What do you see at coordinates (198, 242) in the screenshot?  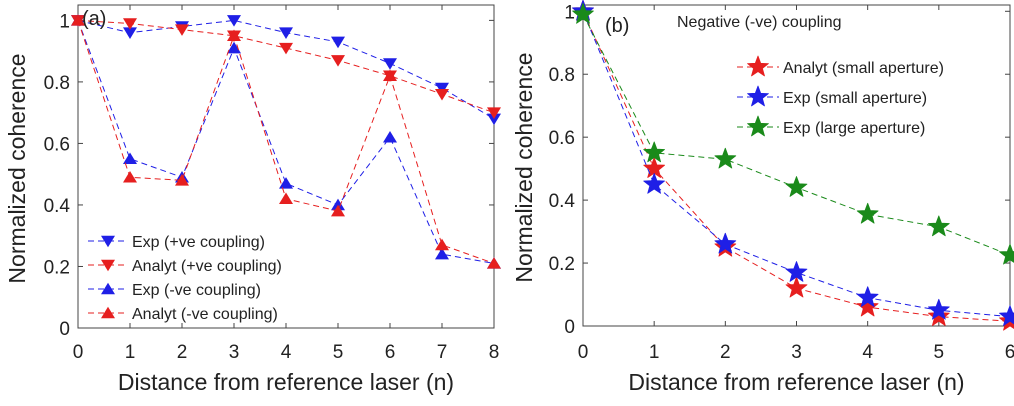 I see `legend-label: Exp (+ve coupling)` at bounding box center [198, 242].